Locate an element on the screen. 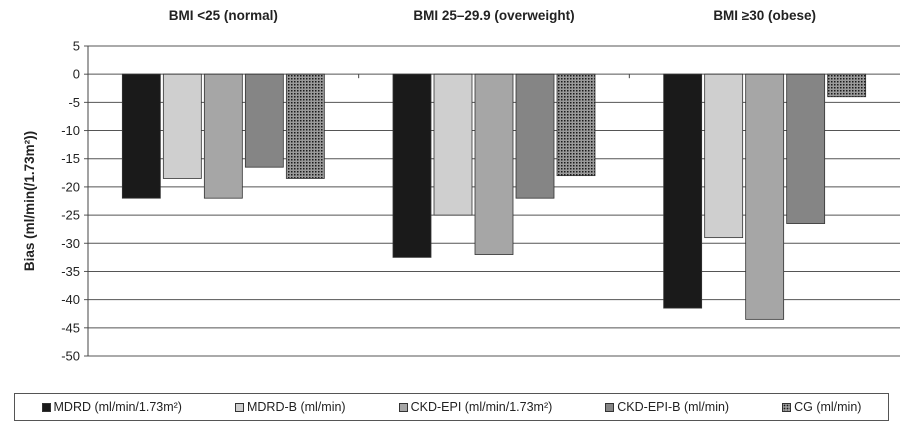  legend-item: CG (ml/min) is located at coordinates (821, 407).